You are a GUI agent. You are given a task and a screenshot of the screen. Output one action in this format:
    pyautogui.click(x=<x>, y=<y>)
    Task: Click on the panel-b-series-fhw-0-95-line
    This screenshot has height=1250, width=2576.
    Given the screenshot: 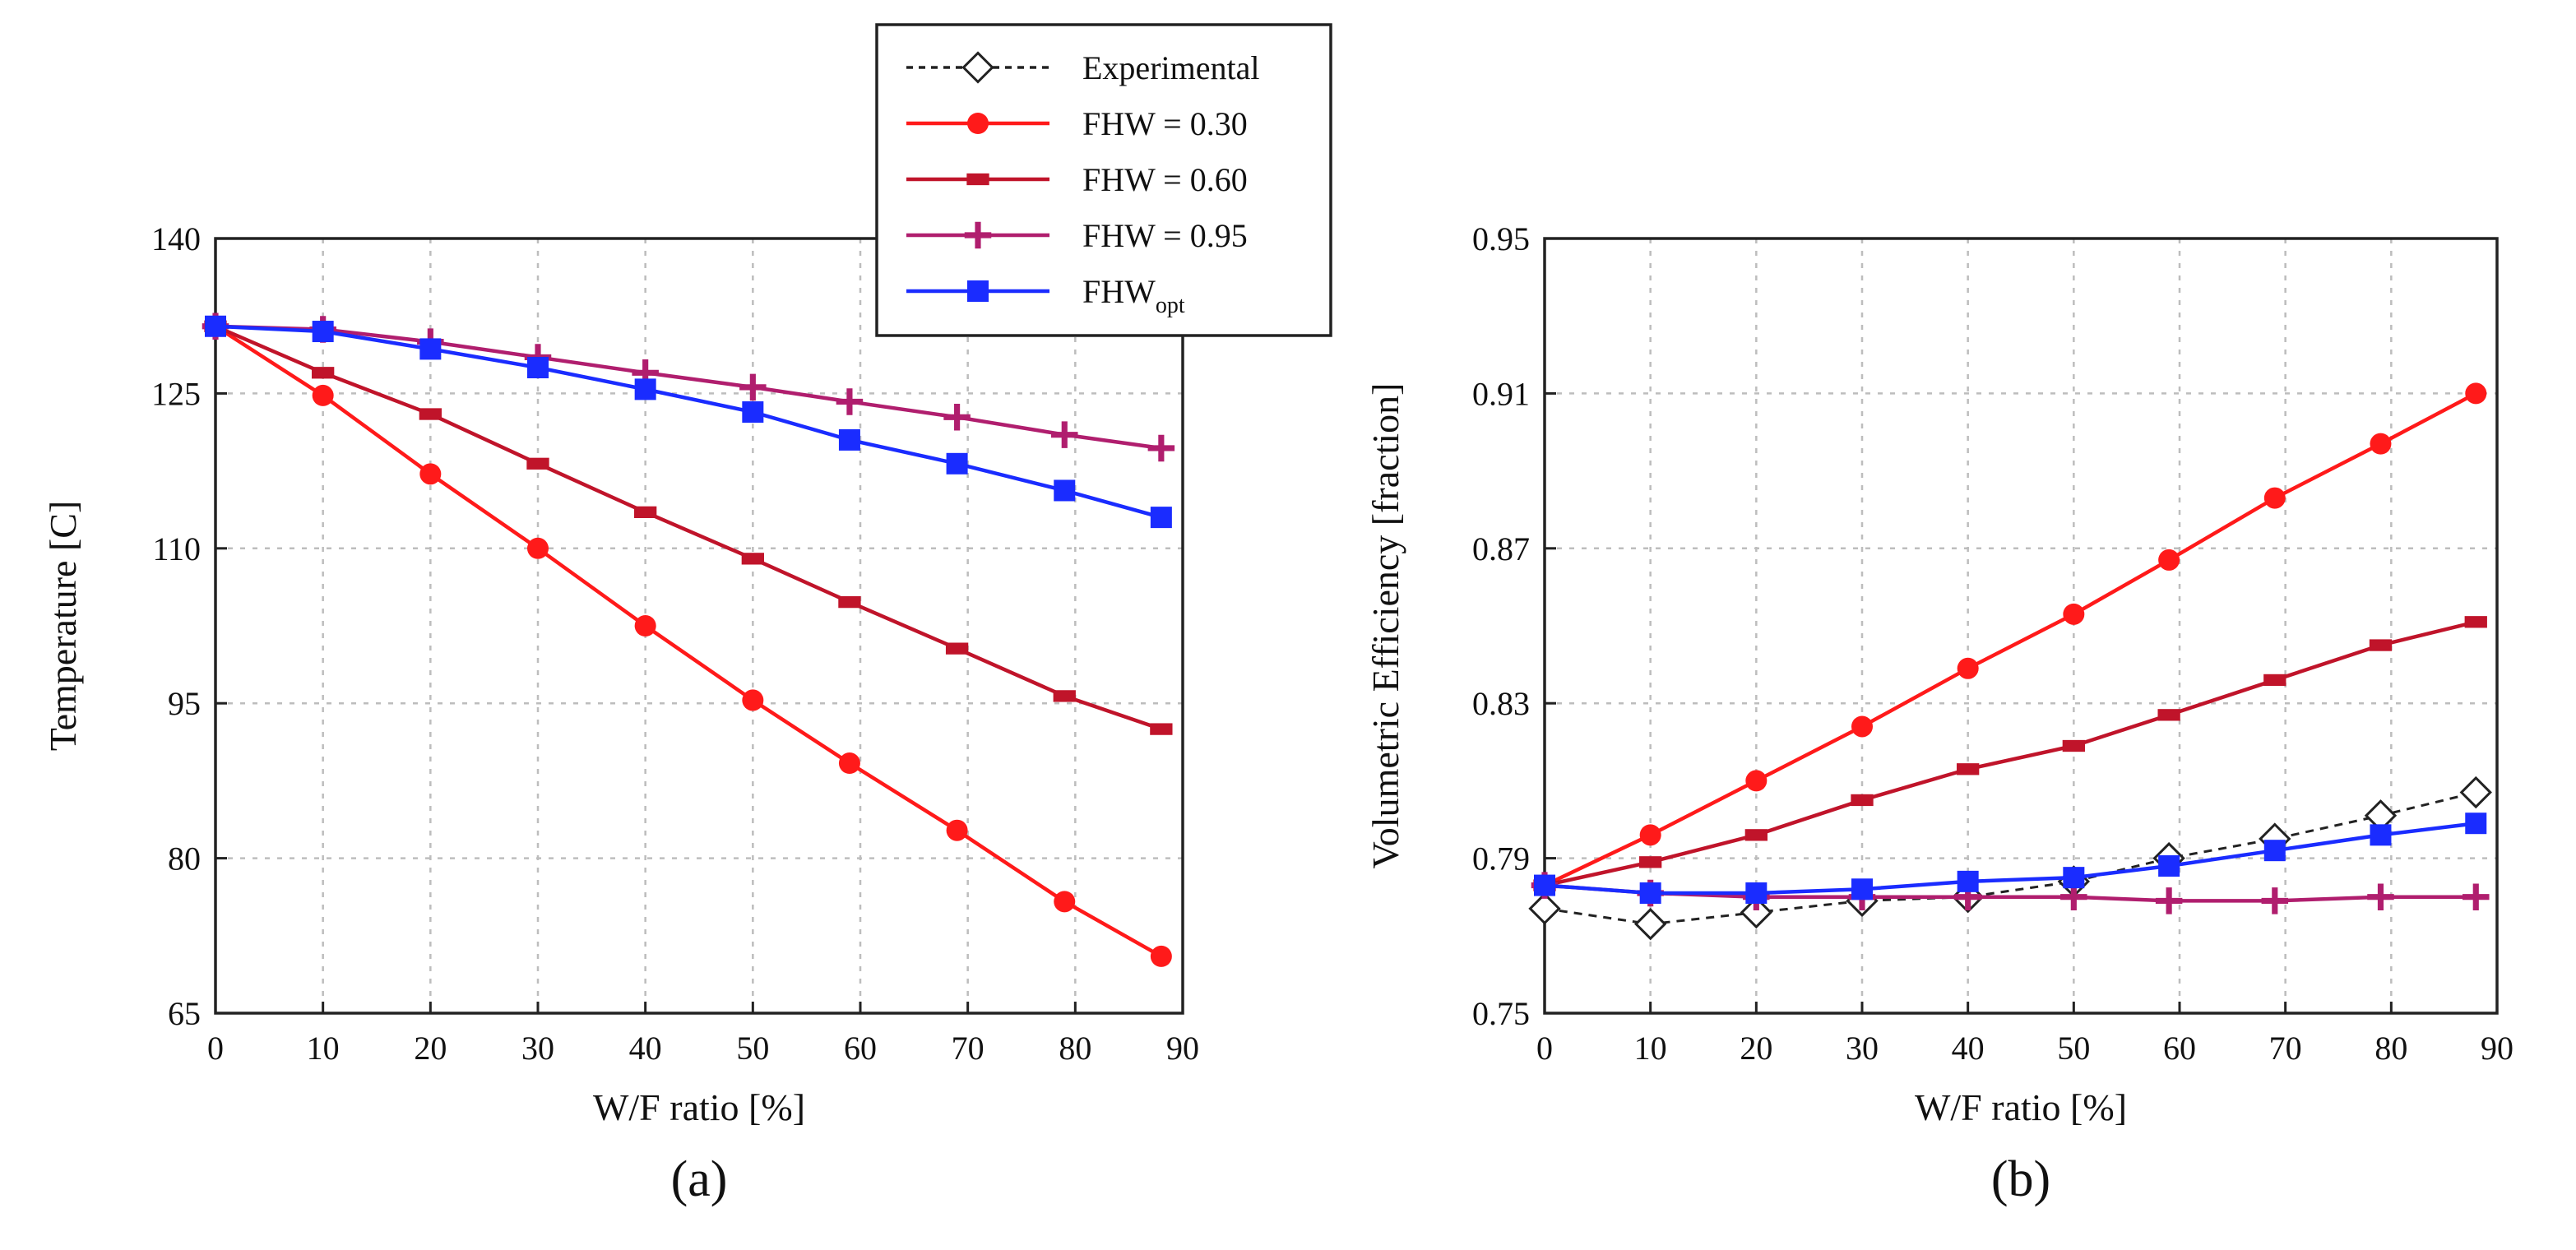 What is the action you would take?
    pyautogui.click(x=2010, y=893)
    